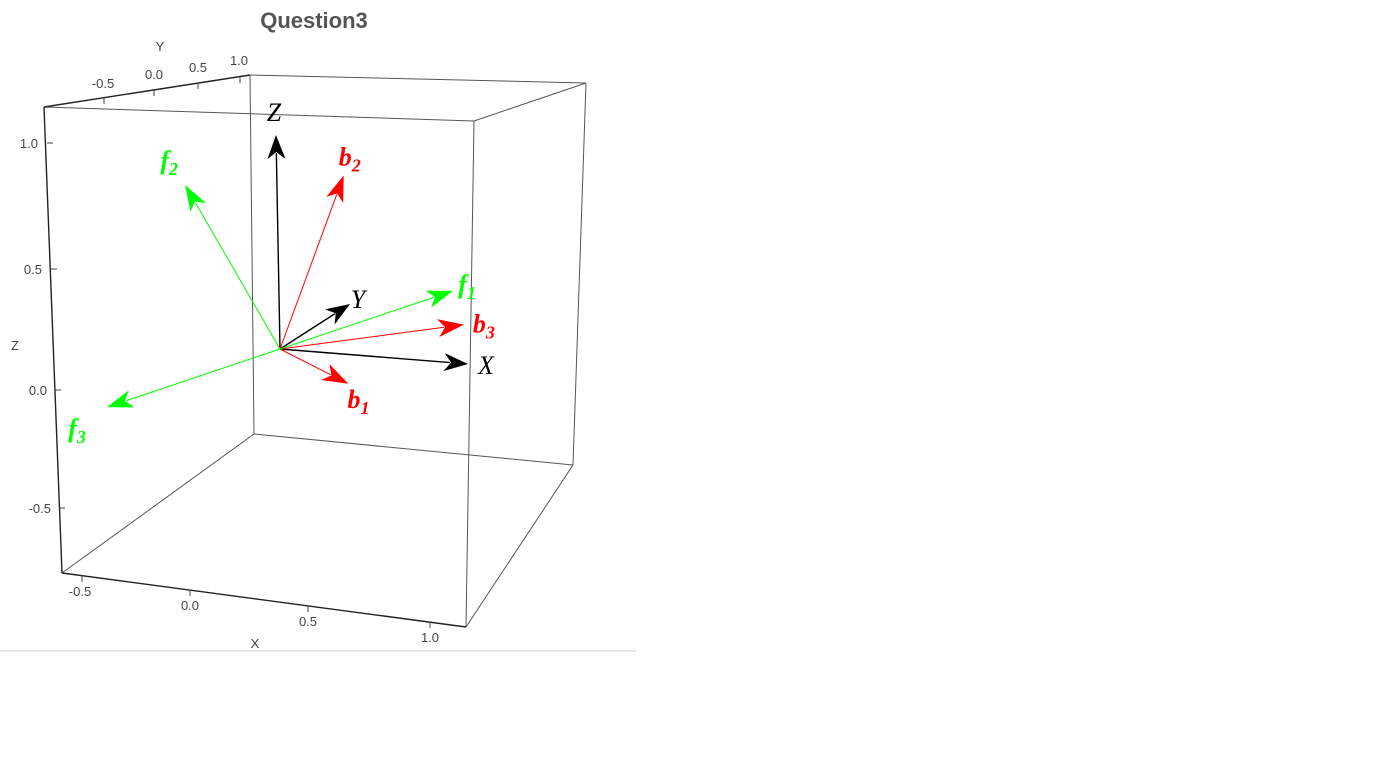 Image resolution: width=1392 pixels, height=760 pixels. Describe the element at coordinates (77, 430) in the screenshot. I see `vector-f3-label: f3` at that location.